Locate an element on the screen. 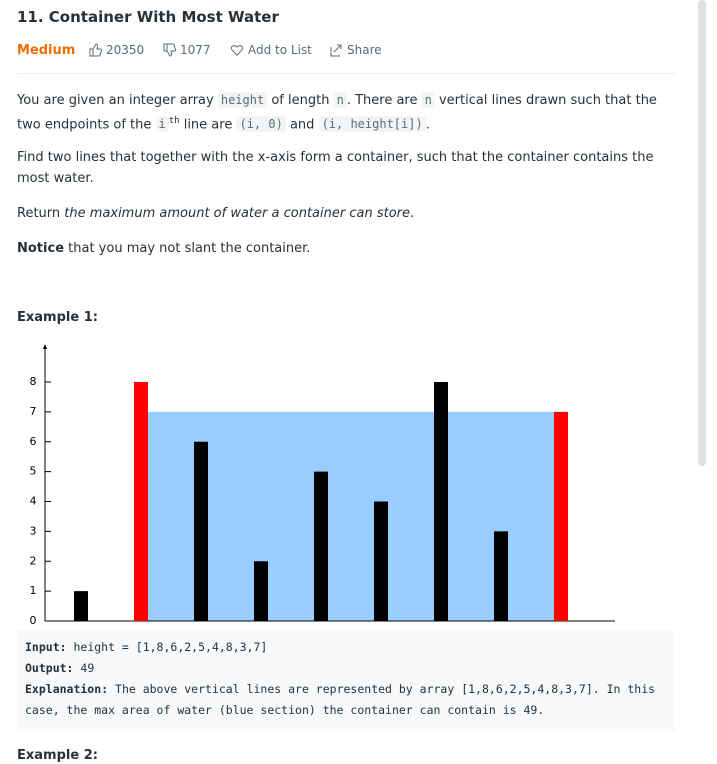 The height and width of the screenshot is (764, 717). text-segment: Output: is located at coordinates (49, 668).